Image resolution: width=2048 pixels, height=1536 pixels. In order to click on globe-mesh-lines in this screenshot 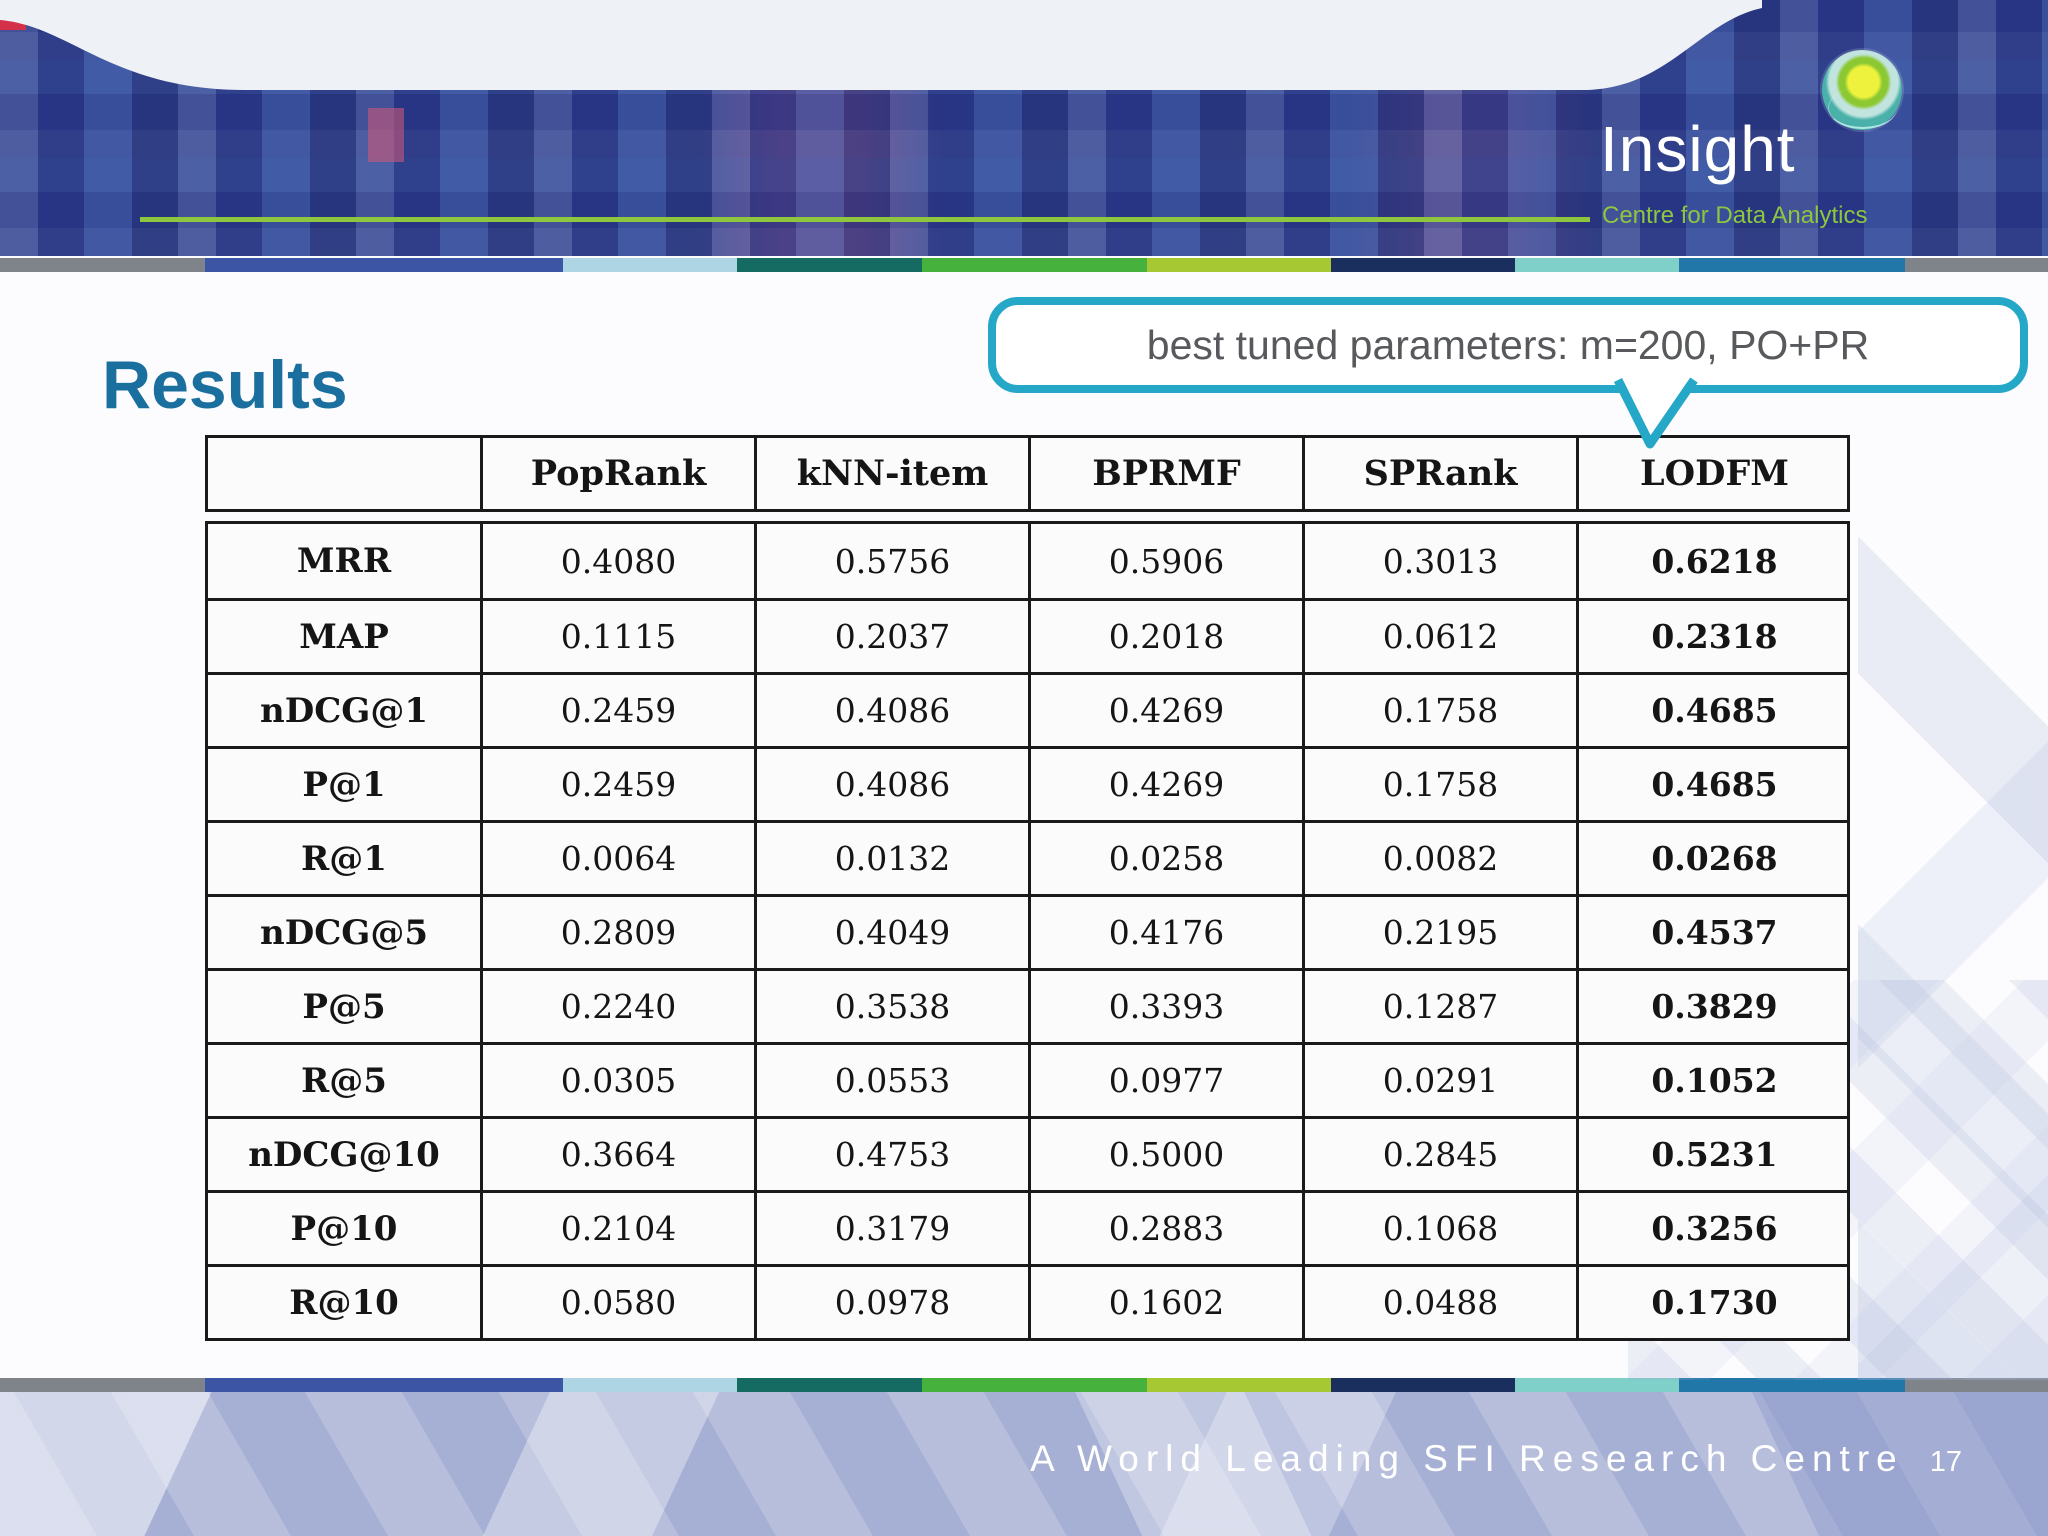, I will do `click(1862, 107)`.